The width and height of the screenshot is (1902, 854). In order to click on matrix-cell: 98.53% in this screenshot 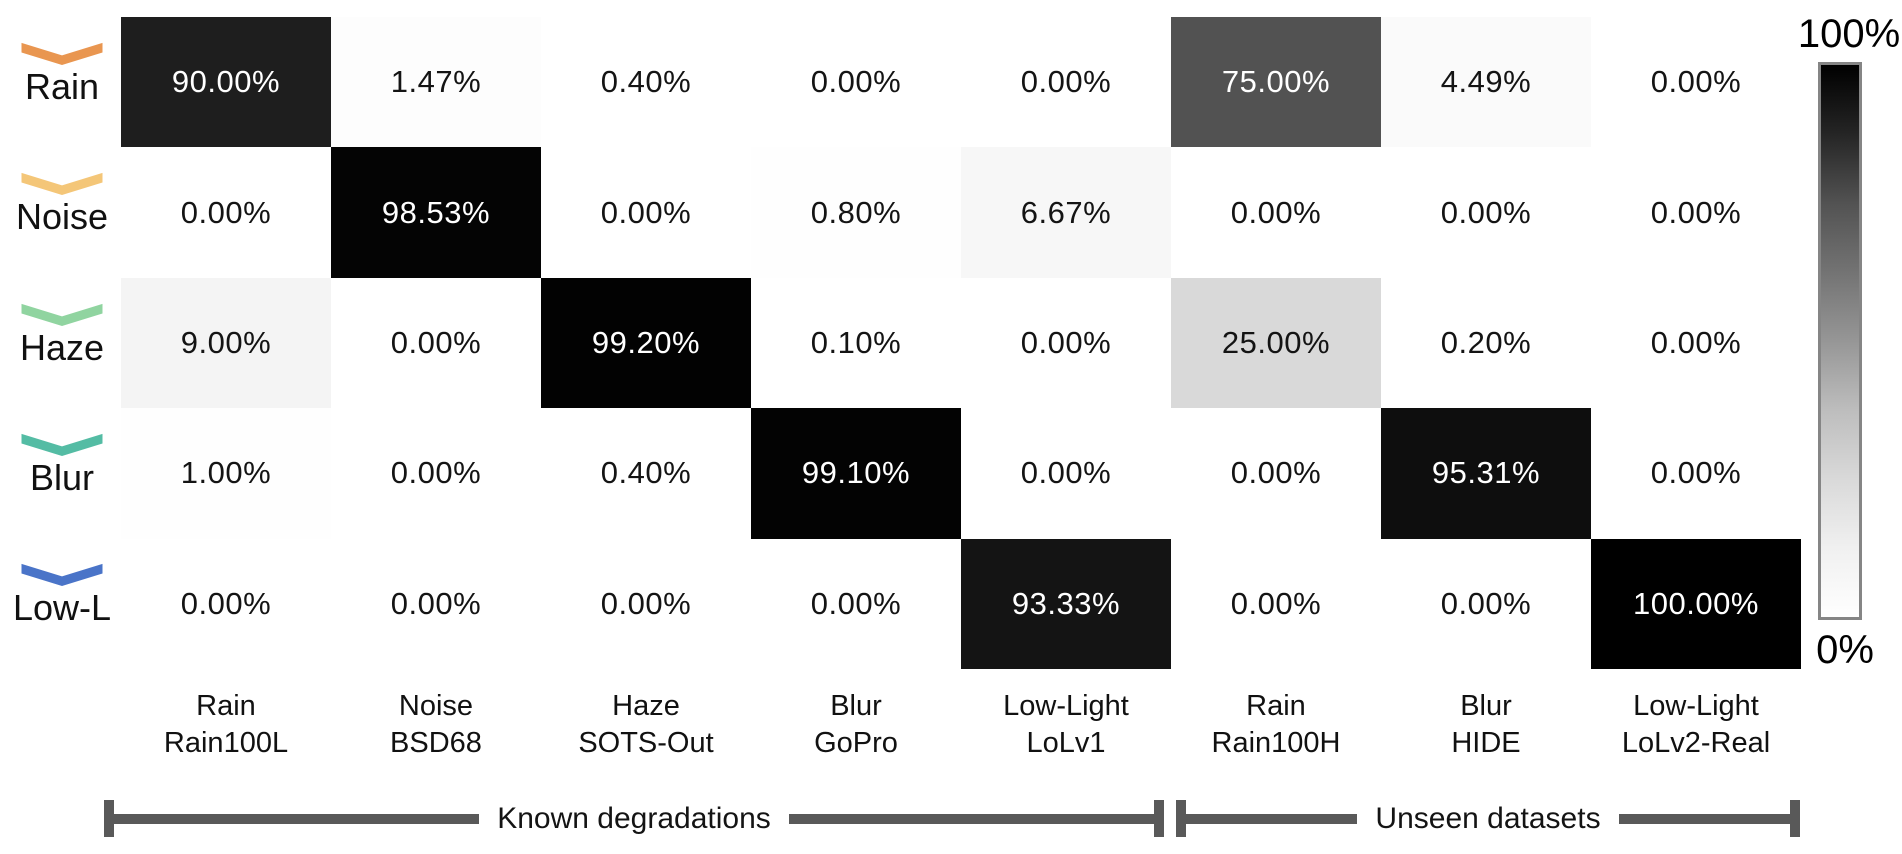, I will do `click(436, 212)`.